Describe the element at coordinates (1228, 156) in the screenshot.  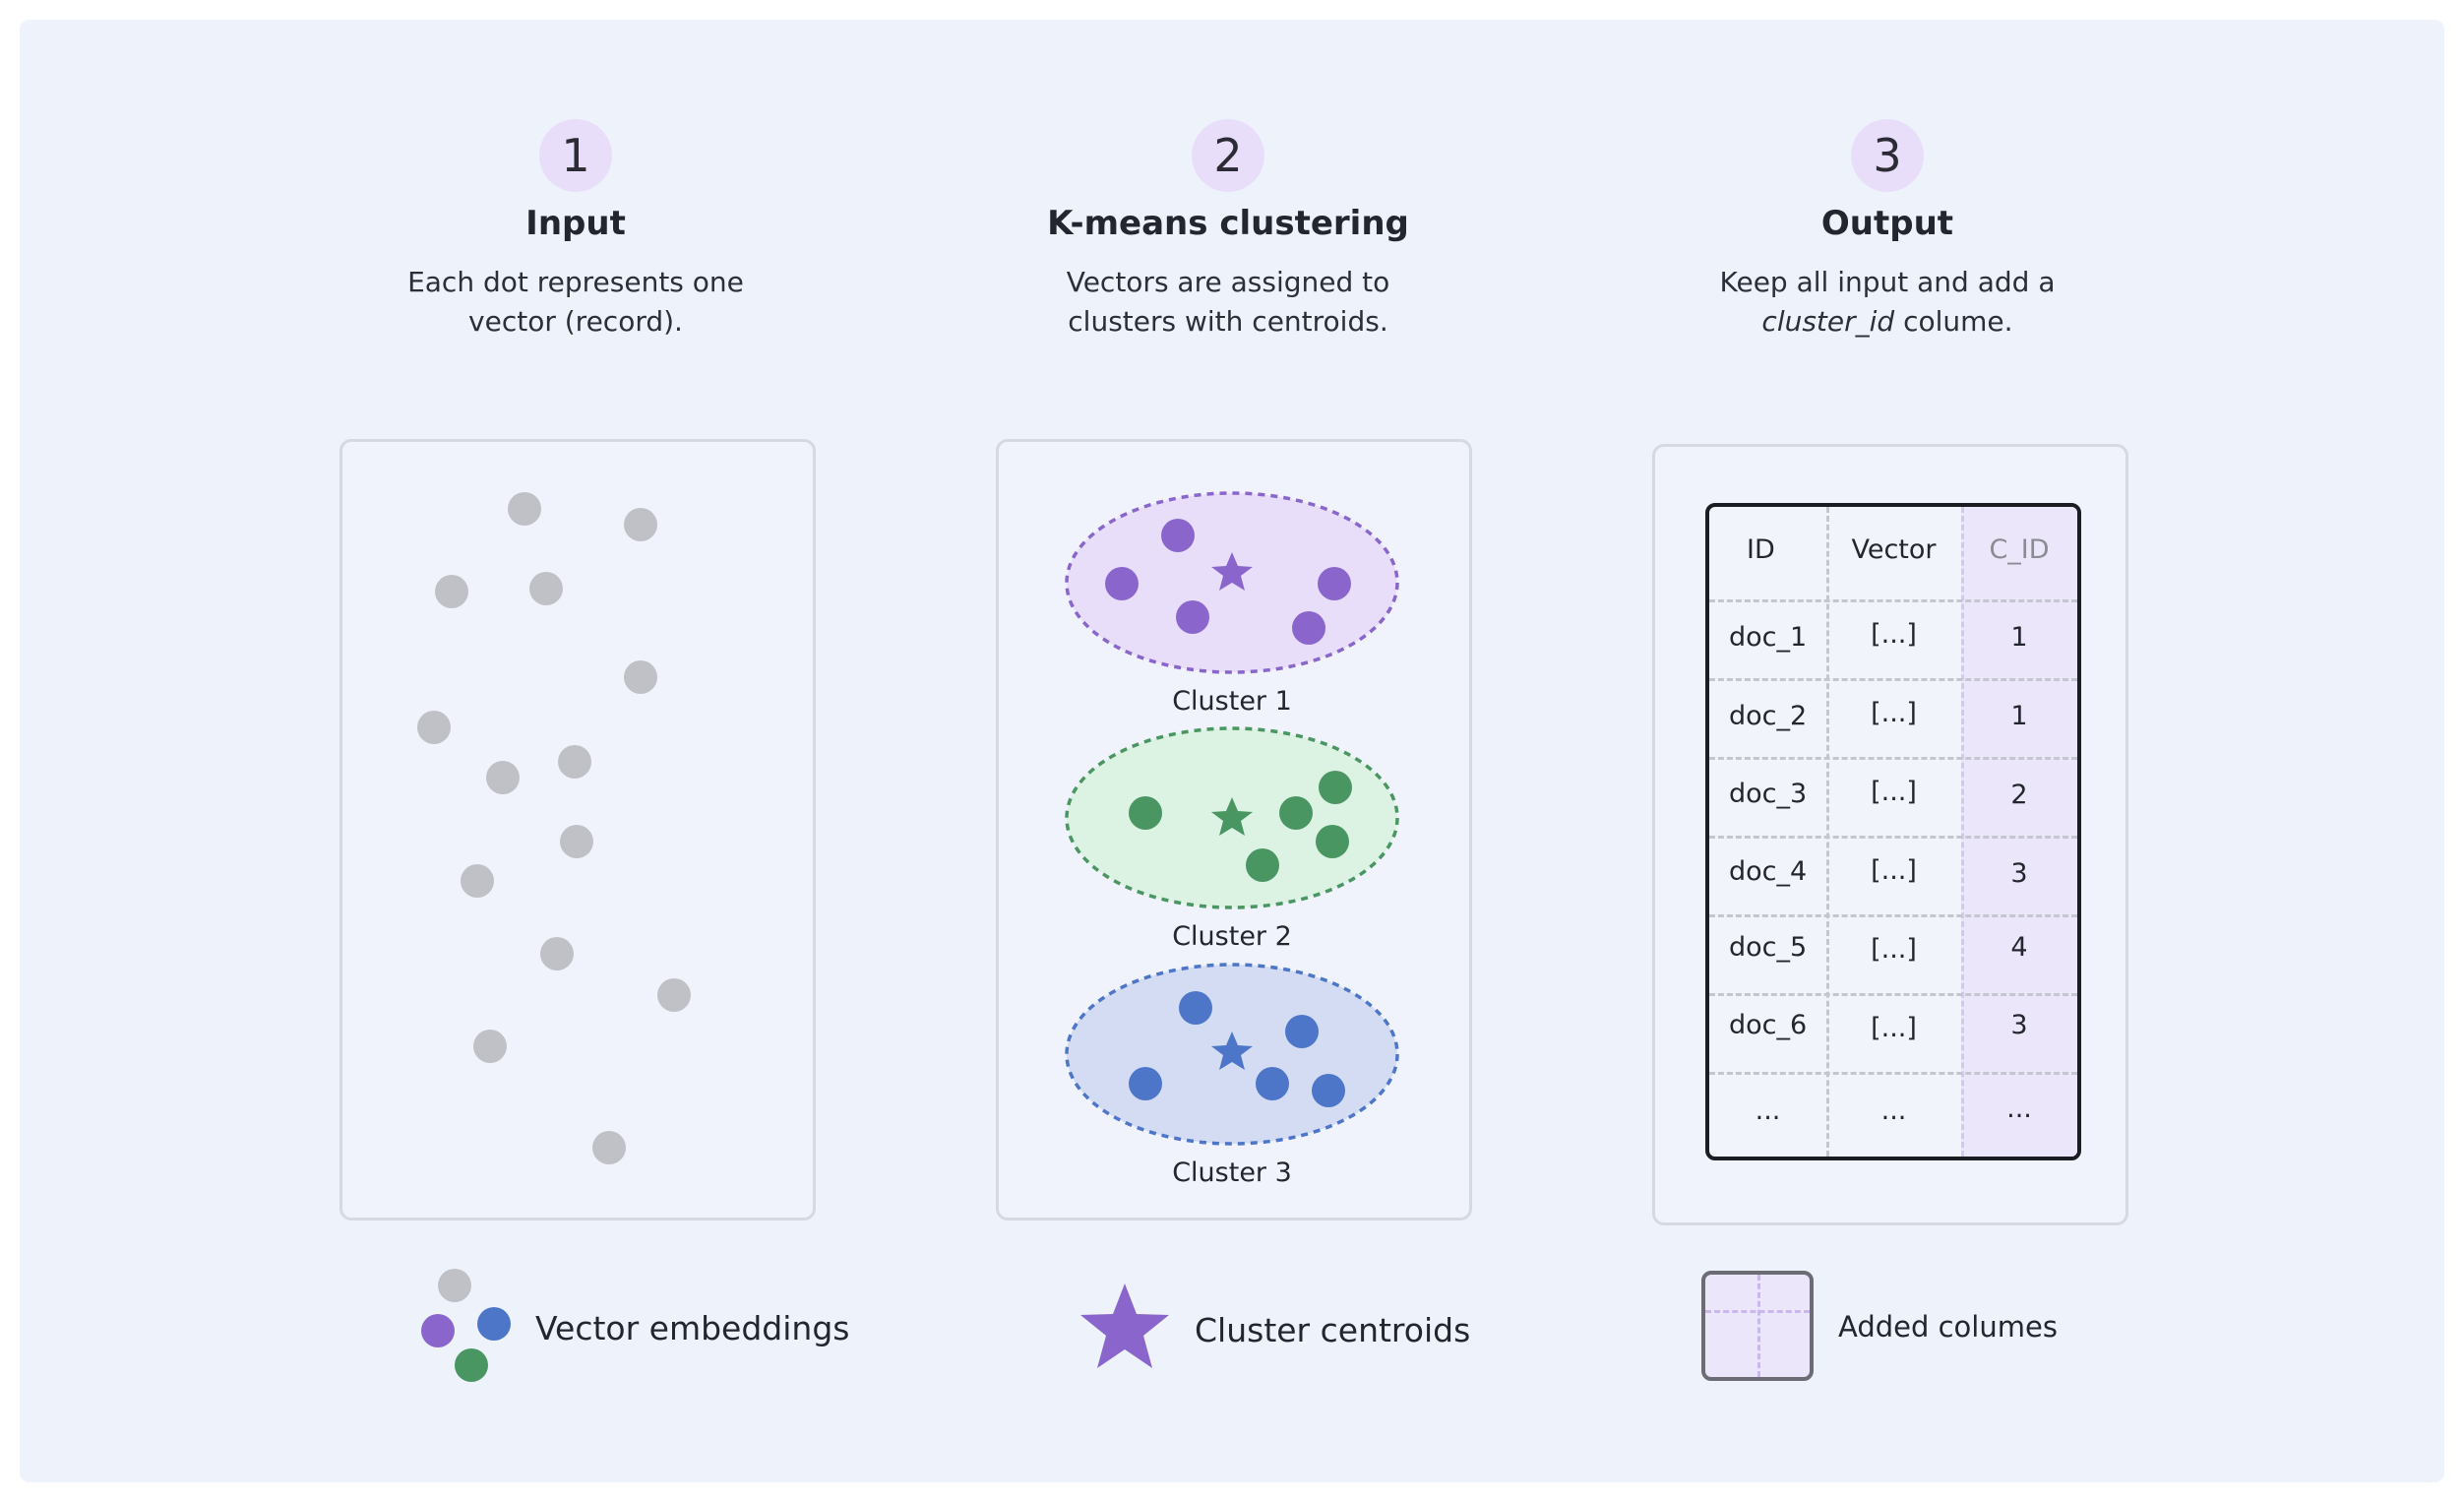
I see `step-2-badge: 2` at that location.